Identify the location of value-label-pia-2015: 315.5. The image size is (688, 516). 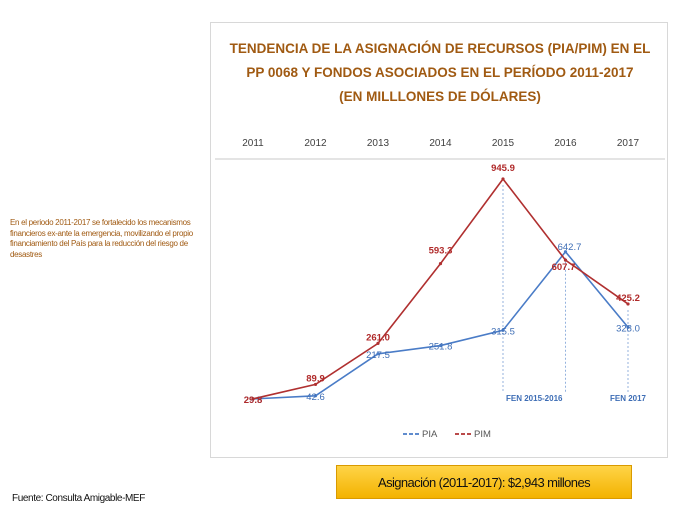
(503, 331).